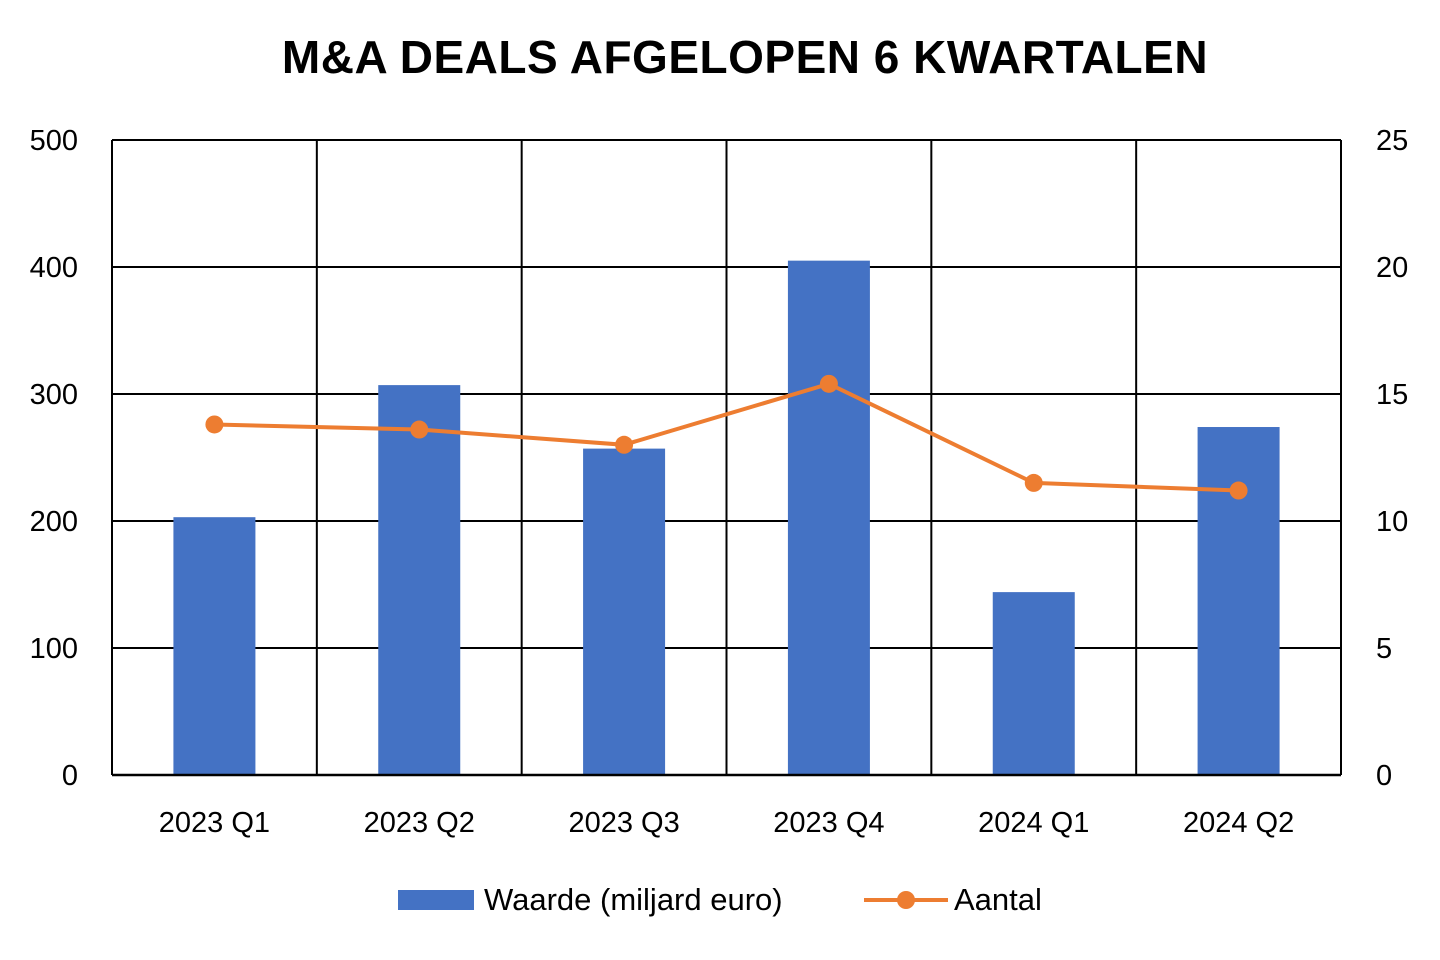 The height and width of the screenshot is (960, 1440). Describe the element at coordinates (624, 444) in the screenshot. I see `aantal-point-2023-q3` at that location.